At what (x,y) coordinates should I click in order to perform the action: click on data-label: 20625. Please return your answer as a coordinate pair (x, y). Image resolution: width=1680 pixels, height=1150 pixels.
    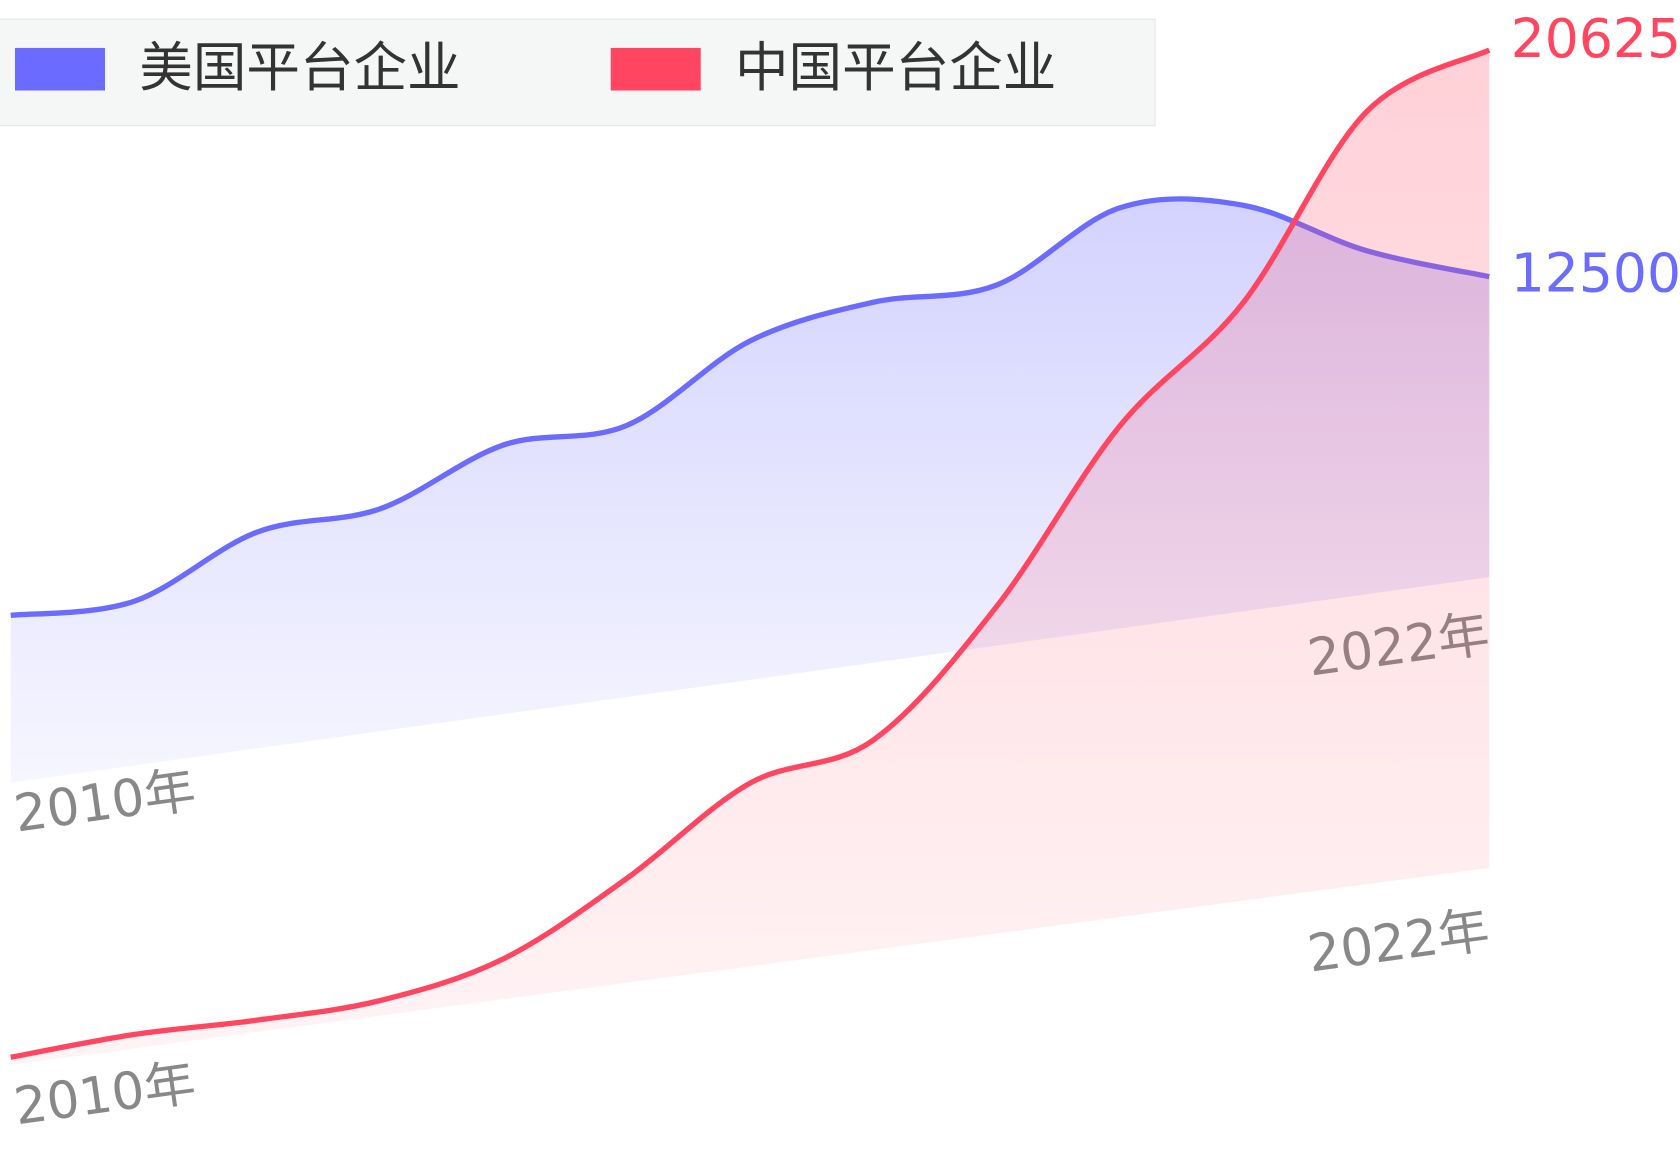
    Looking at the image, I should click on (1595, 38).